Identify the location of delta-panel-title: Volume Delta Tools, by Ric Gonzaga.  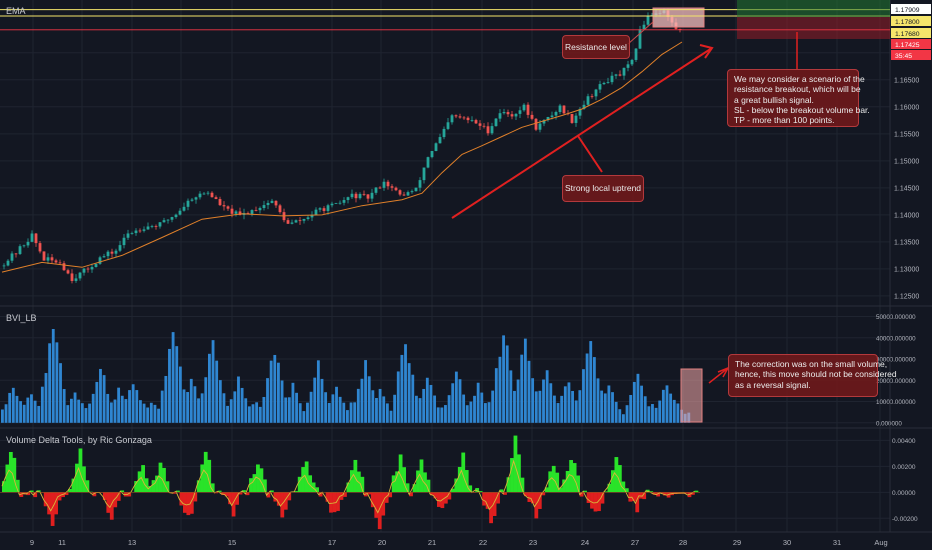
(79, 440).